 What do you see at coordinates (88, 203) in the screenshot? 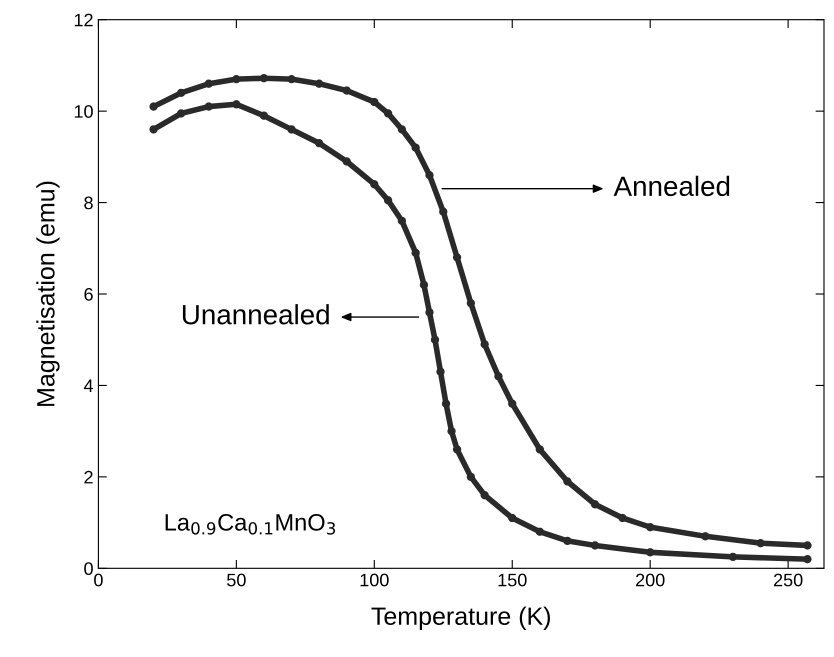
I see `y-tick-label: 8` at bounding box center [88, 203].